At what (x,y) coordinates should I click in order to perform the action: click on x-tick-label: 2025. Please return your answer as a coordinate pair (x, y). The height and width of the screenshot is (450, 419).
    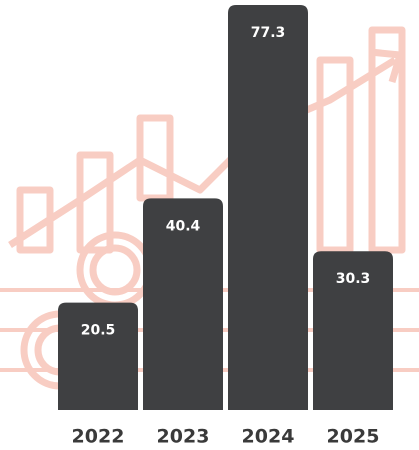
    Looking at the image, I should click on (353, 437).